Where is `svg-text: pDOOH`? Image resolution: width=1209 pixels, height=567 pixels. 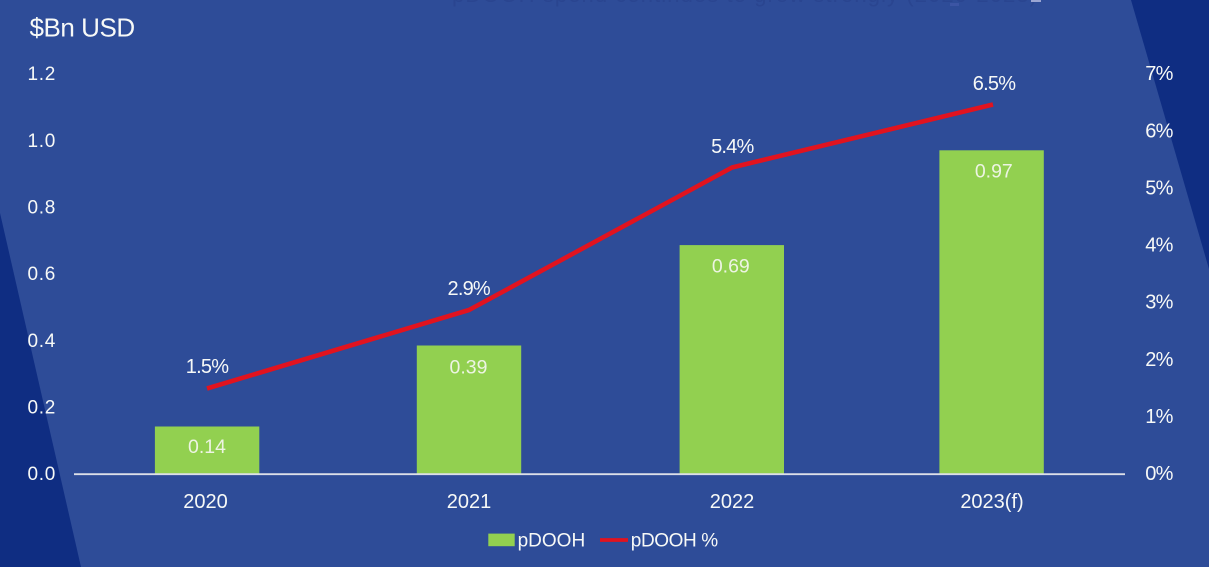 svg-text: pDOOH is located at coordinates (552, 540).